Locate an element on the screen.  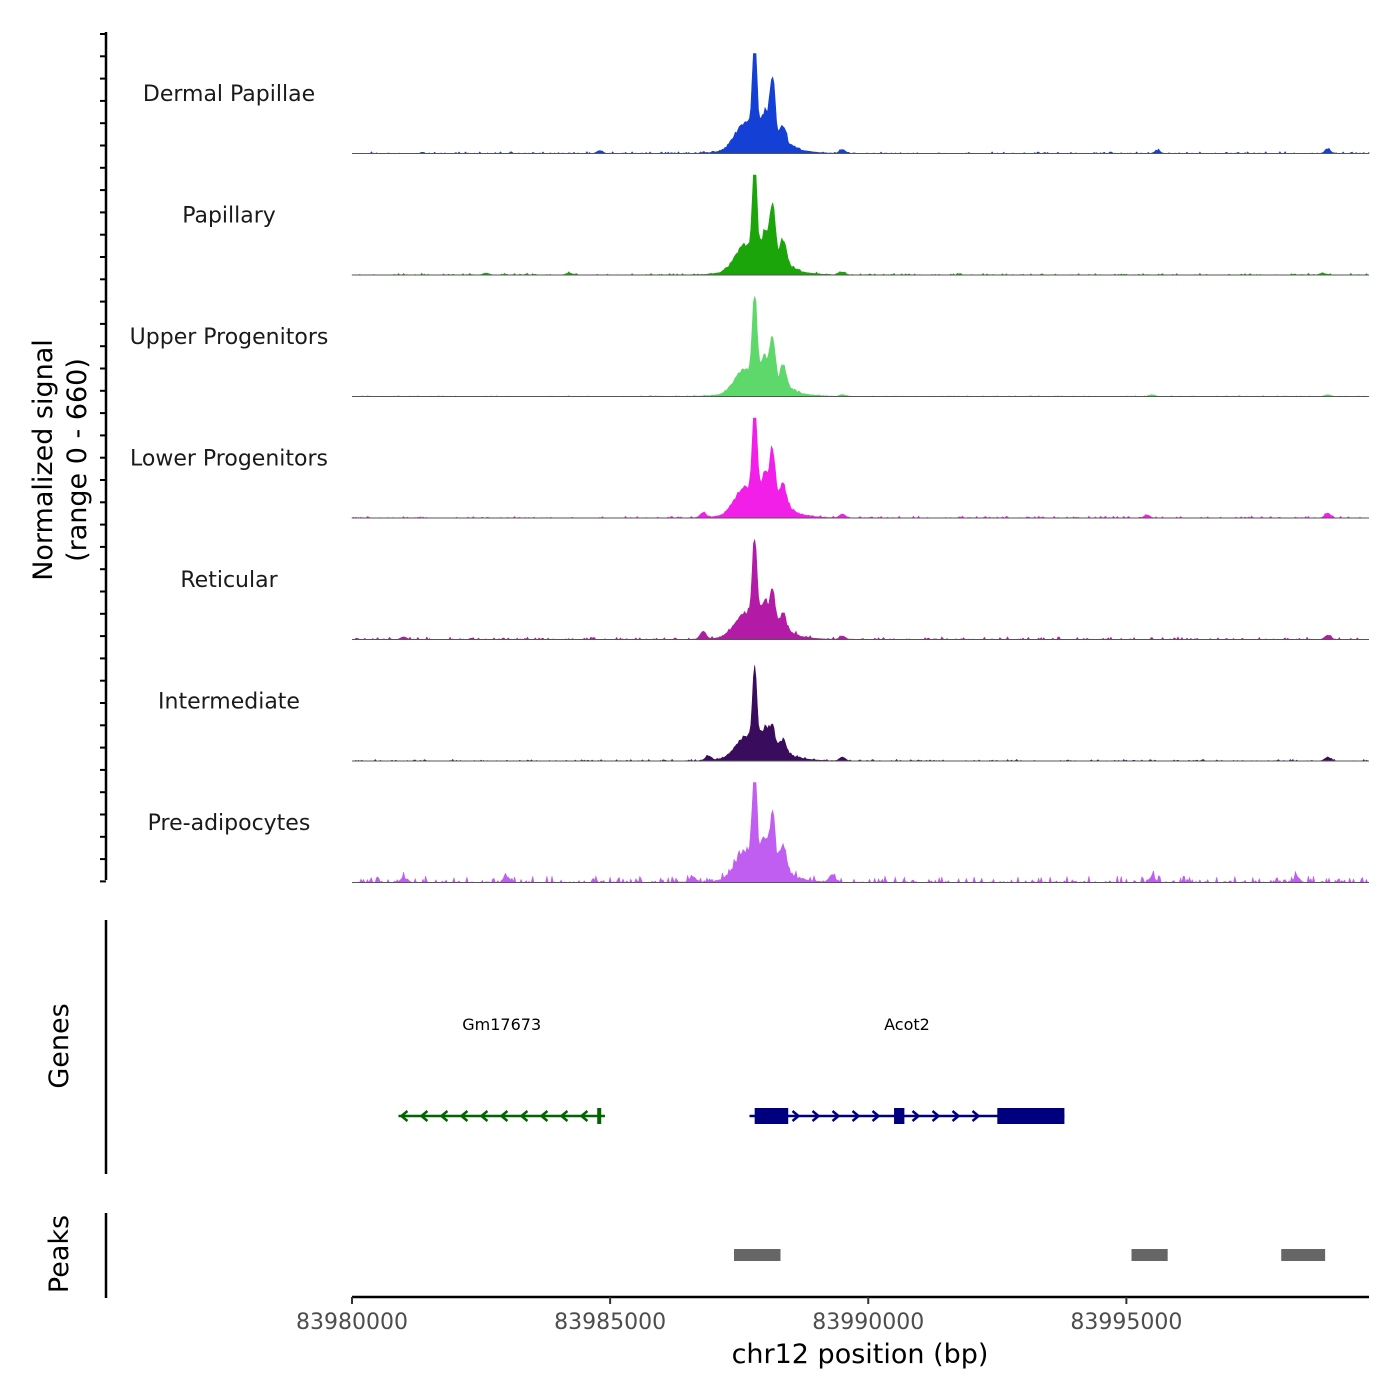
gene-label: Gm17673 is located at coordinates (501, 1024).